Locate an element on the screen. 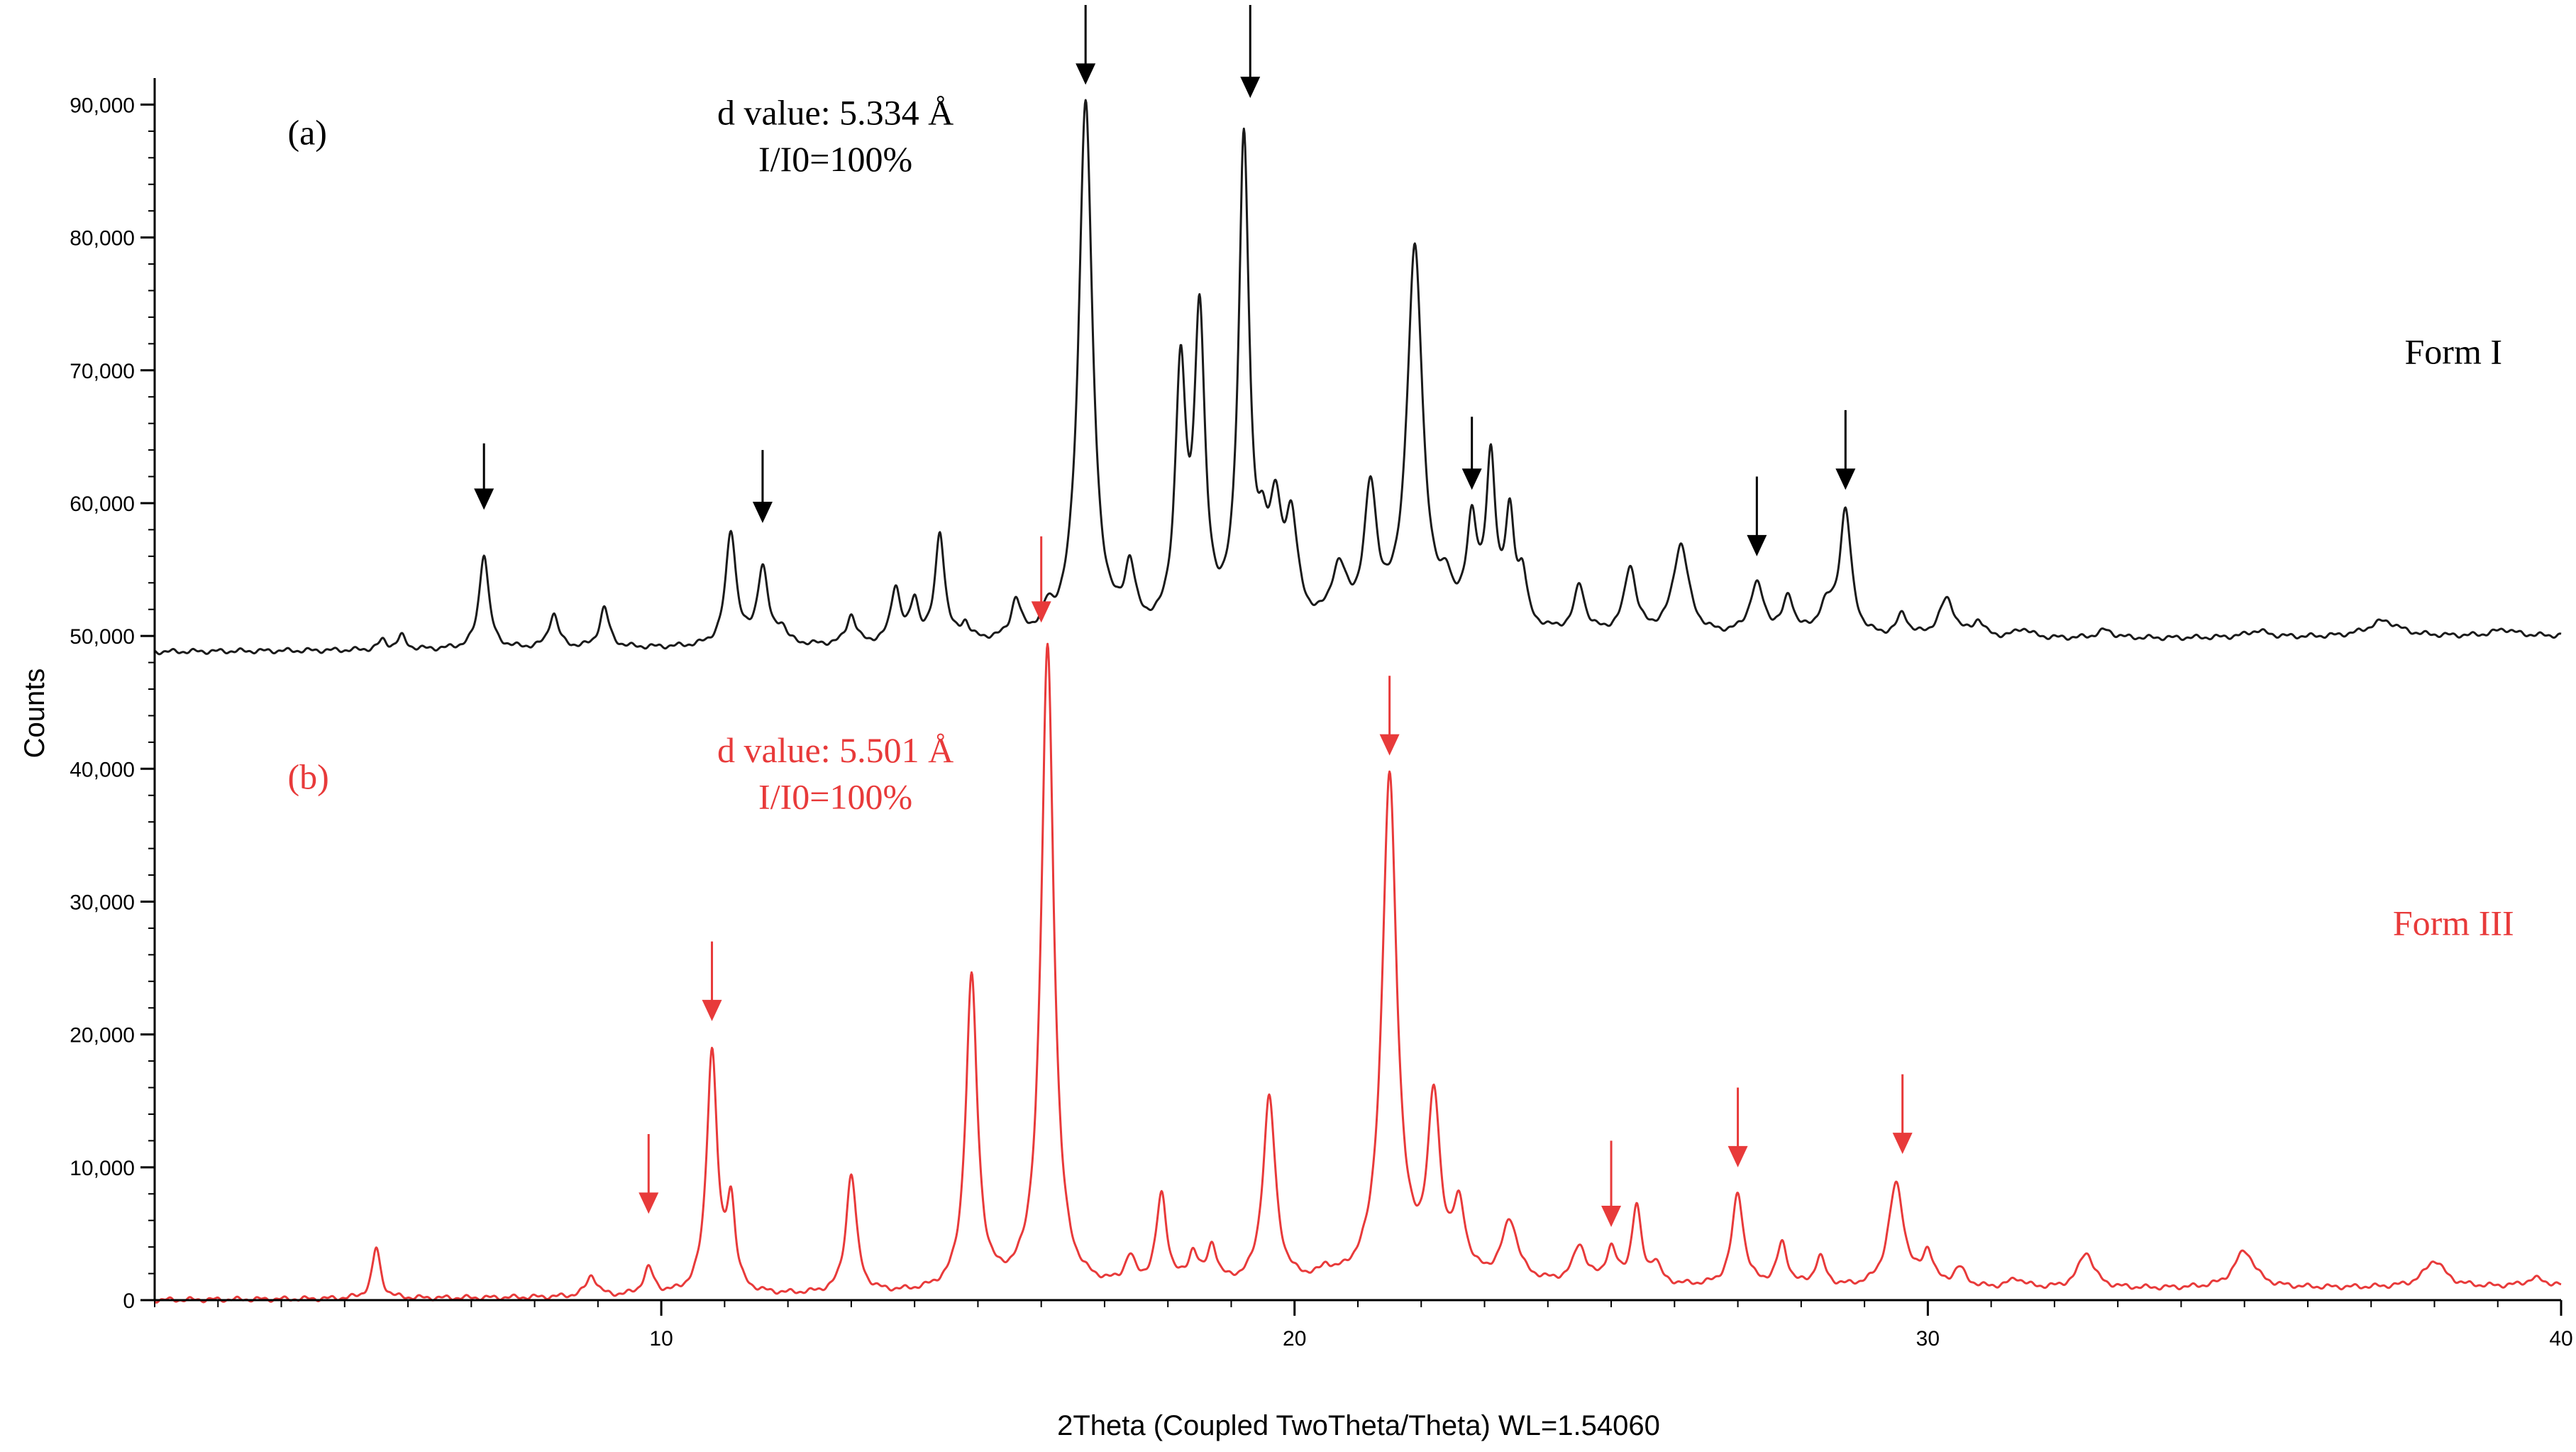 This screenshot has width=2576, height=1452. x-tick-label: 10 is located at coordinates (661, 1339).